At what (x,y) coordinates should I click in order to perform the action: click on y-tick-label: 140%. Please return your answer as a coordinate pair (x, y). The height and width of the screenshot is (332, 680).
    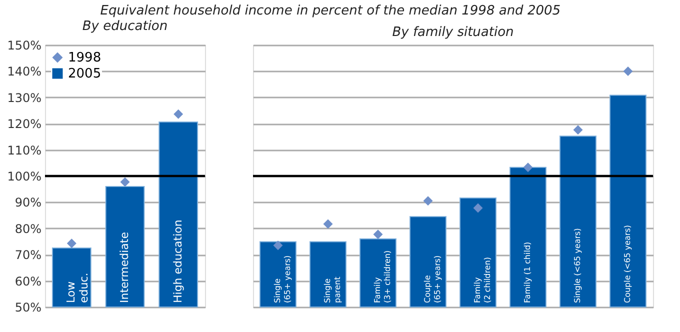
    Looking at the image, I should click on (24, 71).